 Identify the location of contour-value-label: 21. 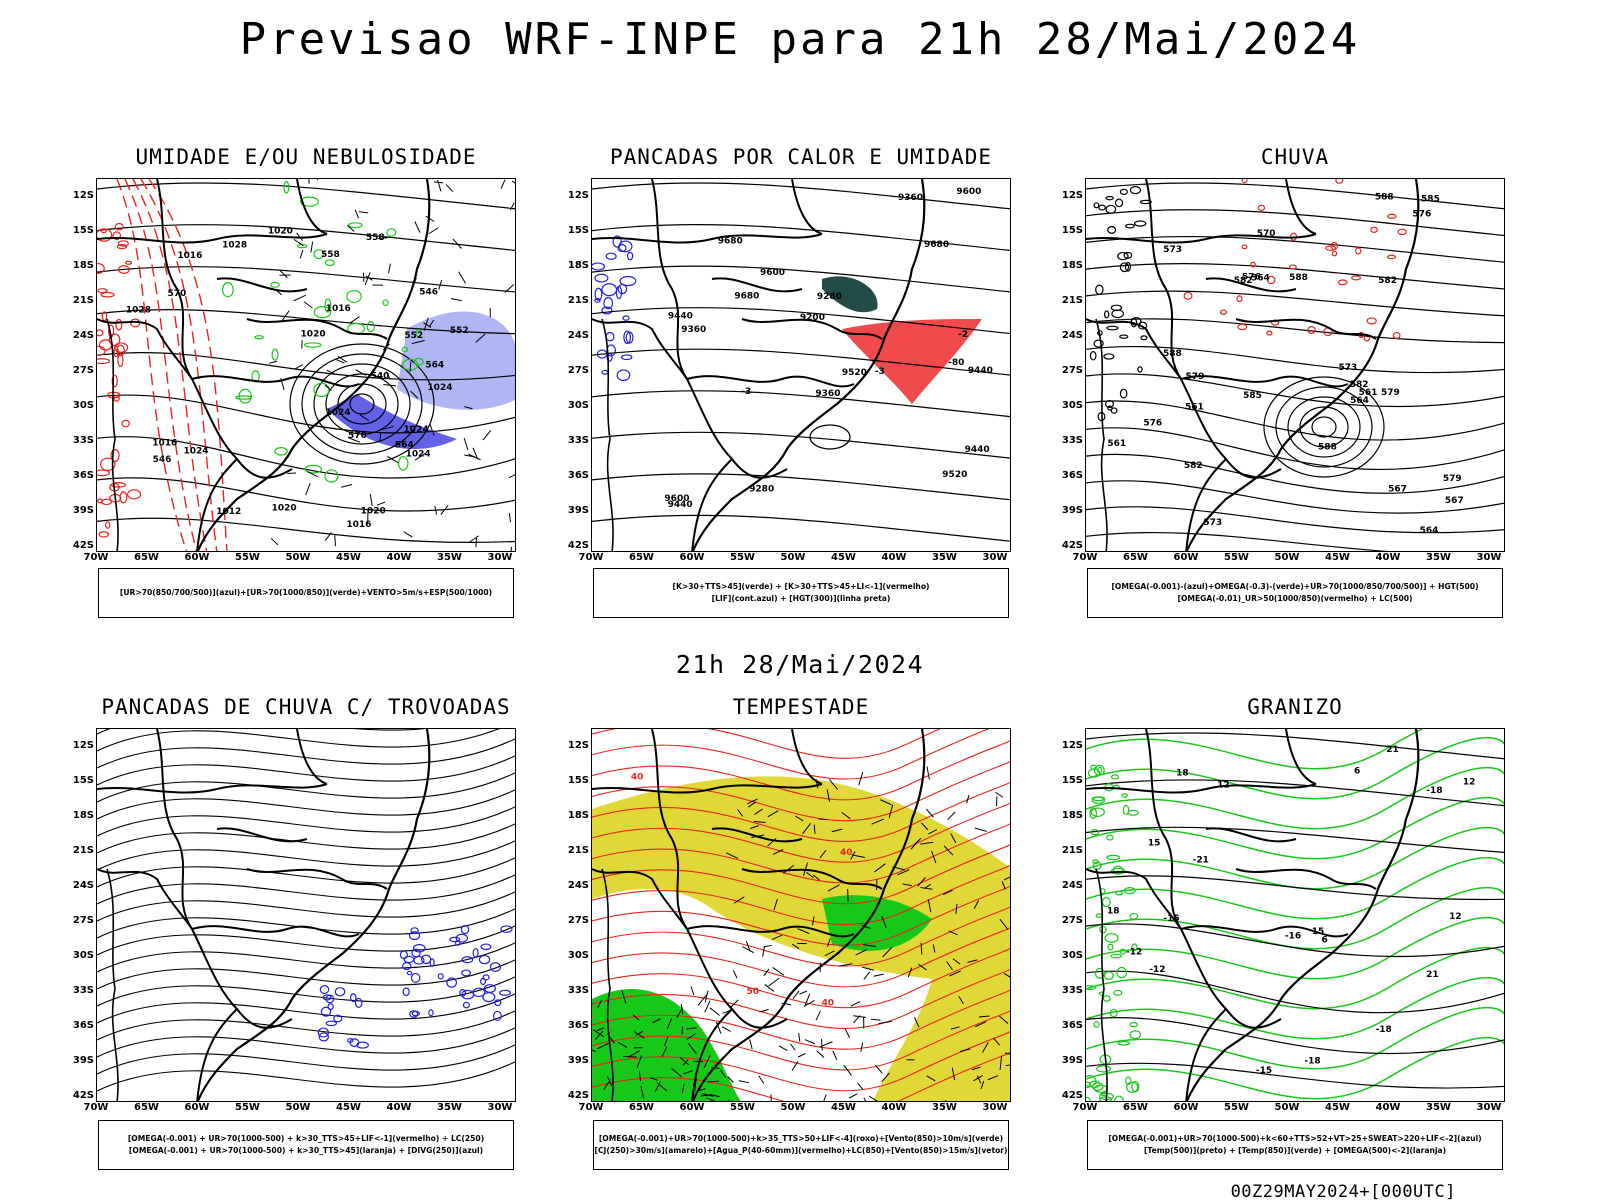
(1432, 975).